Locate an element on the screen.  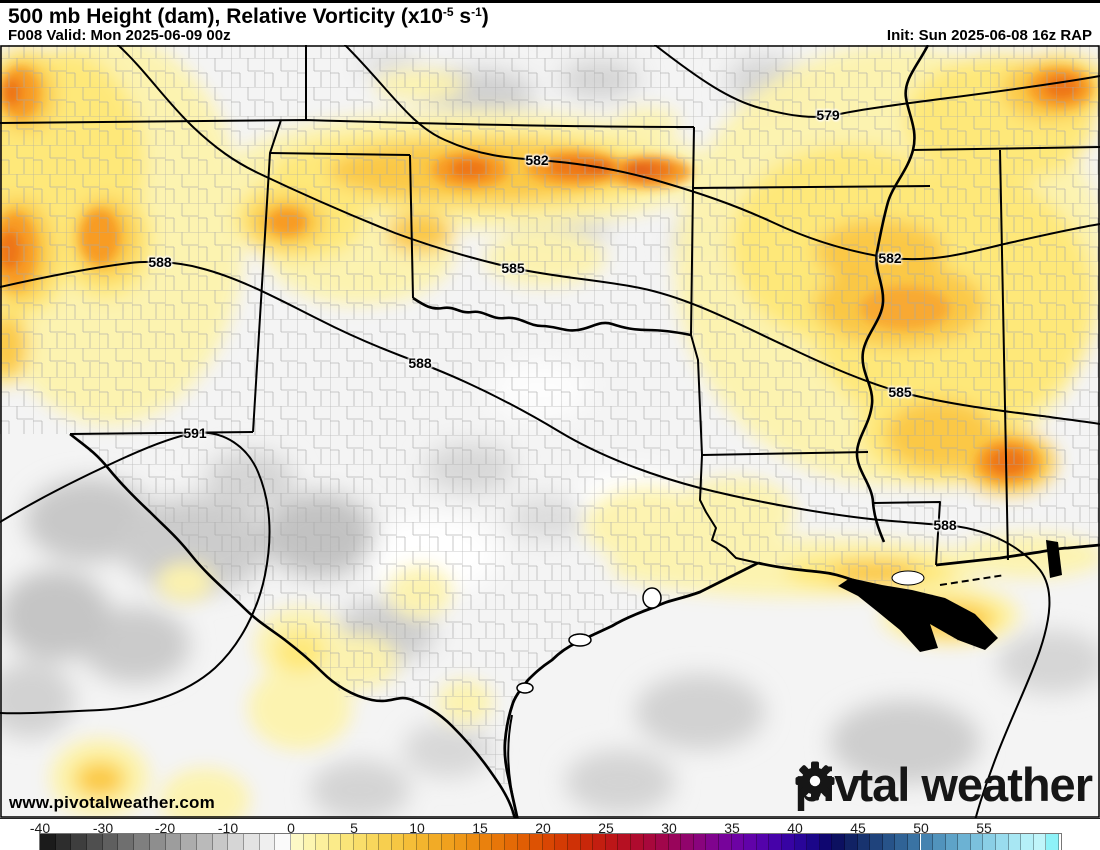
colorbar-tick-label: 50 is located at coordinates (921, 828).